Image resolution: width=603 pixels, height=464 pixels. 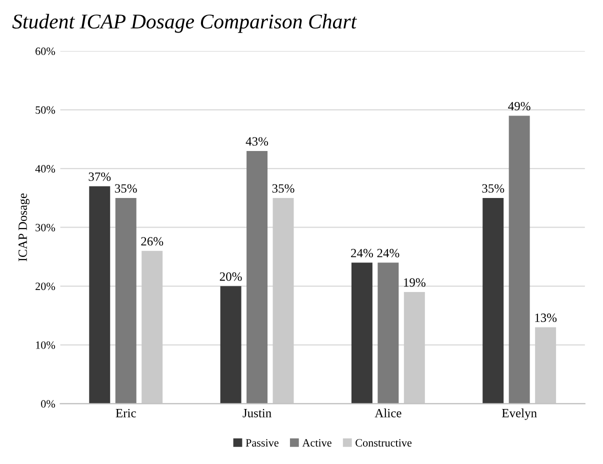 I want to click on legend-label: Passive, so click(x=262, y=443).